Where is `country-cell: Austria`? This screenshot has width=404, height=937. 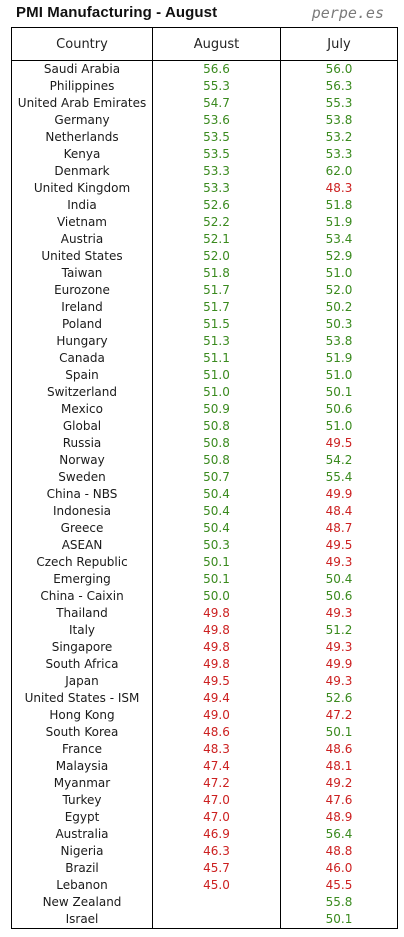 country-cell: Austria is located at coordinates (82, 239).